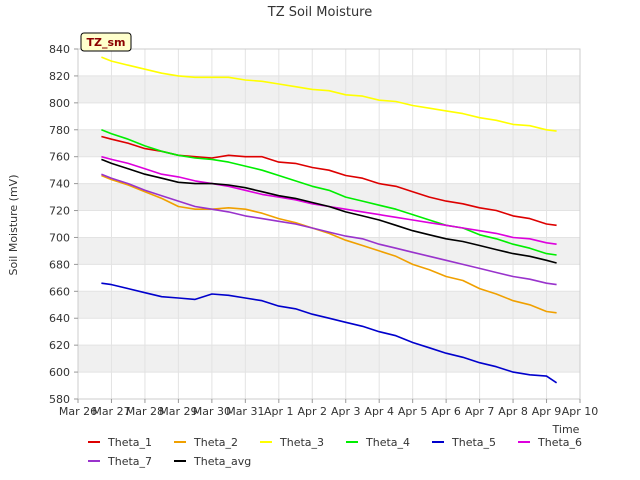 The width and height of the screenshot is (640, 480). What do you see at coordinates (566, 429) in the screenshot?
I see `x-axis-label: Time` at bounding box center [566, 429].